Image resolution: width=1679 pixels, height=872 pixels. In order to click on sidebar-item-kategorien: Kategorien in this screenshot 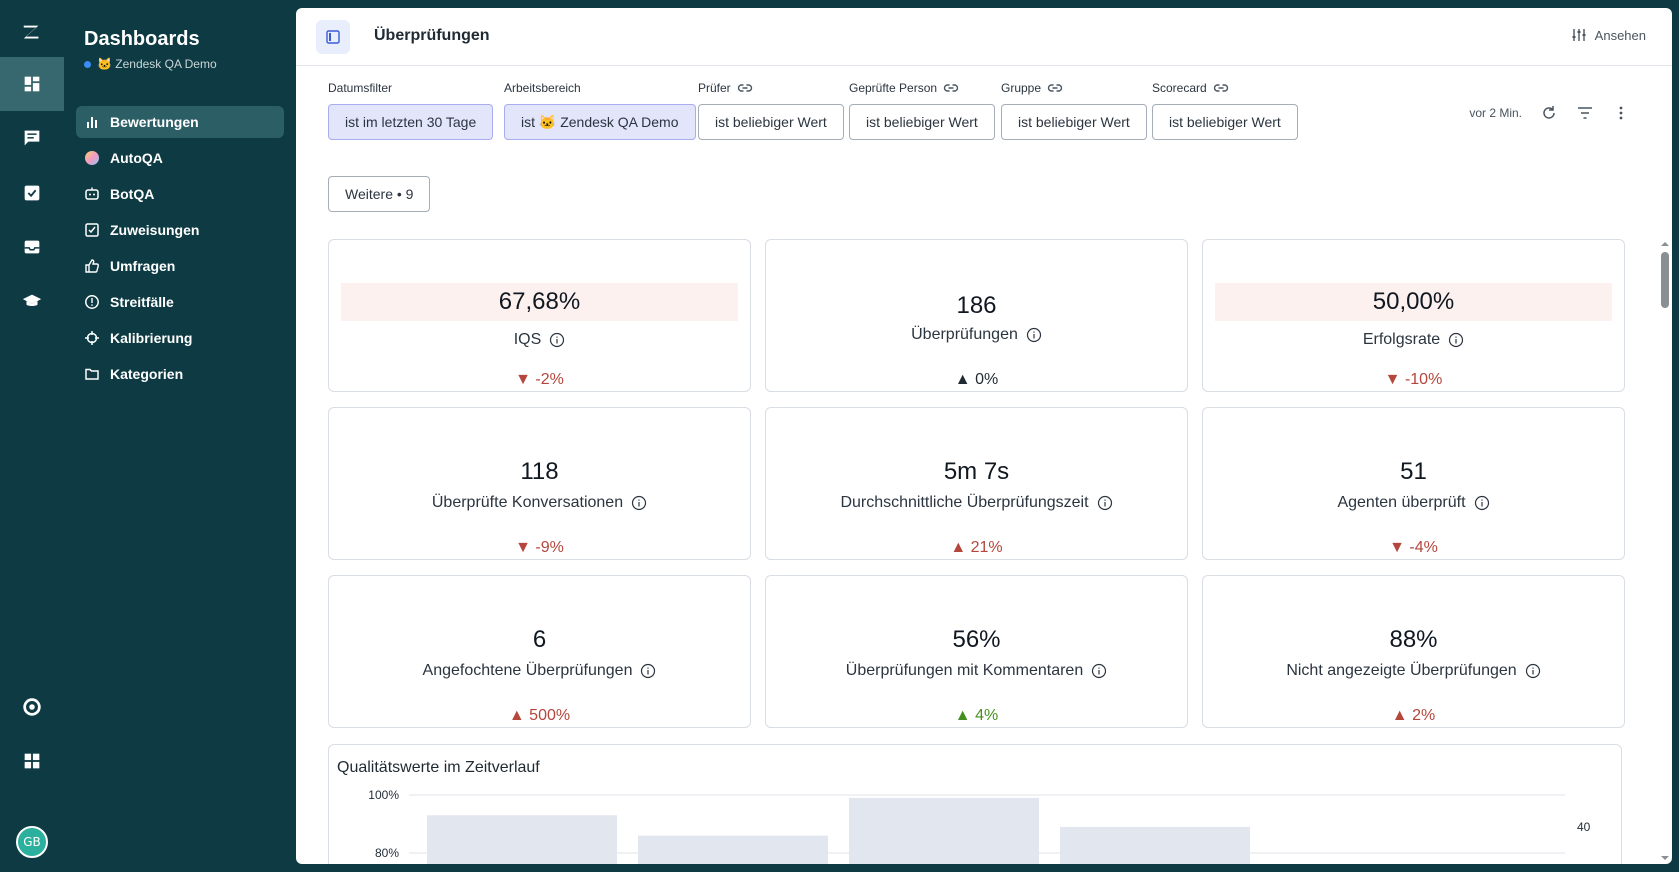, I will do `click(180, 374)`.